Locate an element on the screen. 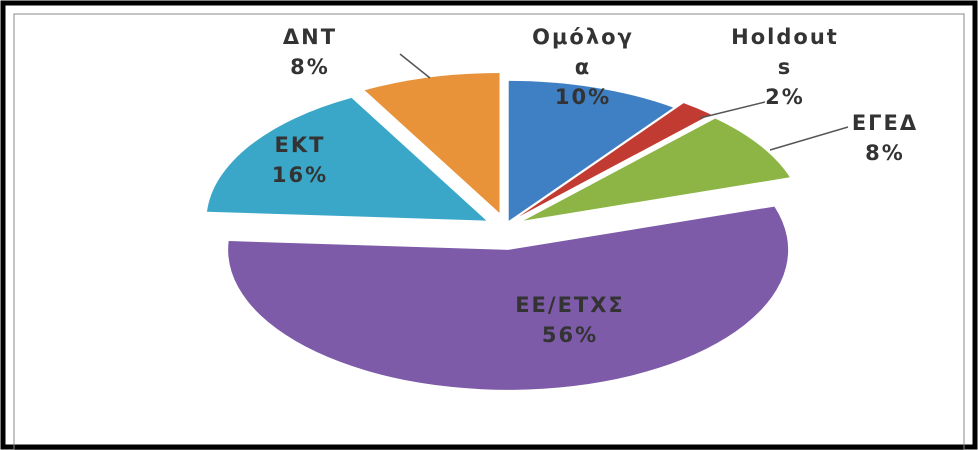  category-label: ΕΓΕΔ is located at coordinates (885, 123).